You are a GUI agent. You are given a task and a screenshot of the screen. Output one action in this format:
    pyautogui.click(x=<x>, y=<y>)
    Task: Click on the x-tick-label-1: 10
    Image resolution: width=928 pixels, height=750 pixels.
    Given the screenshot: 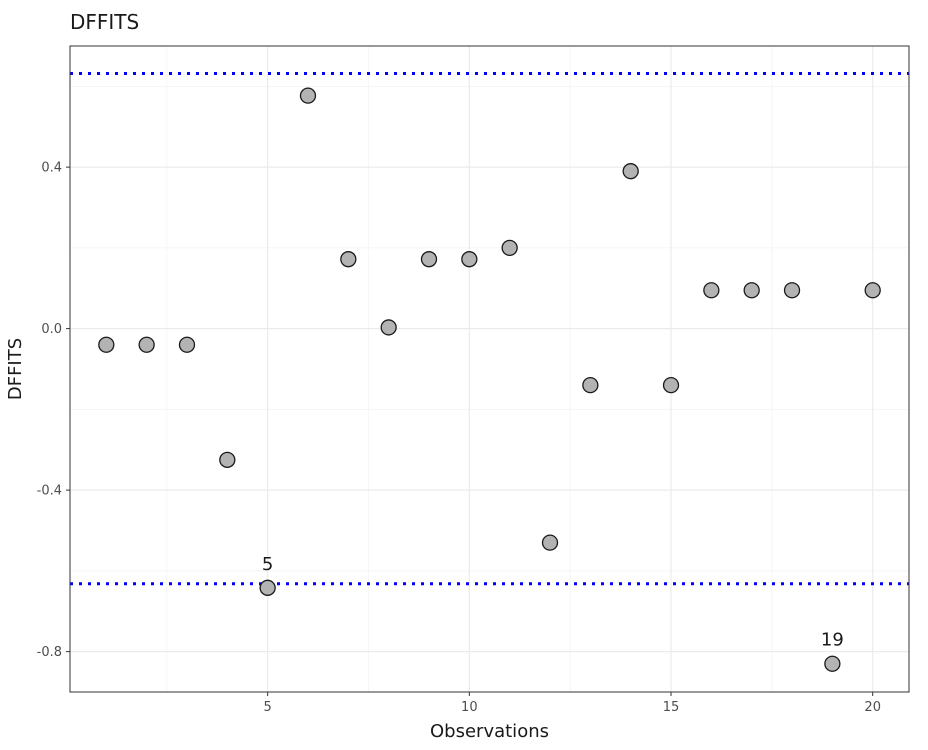 What is the action you would take?
    pyautogui.click(x=469, y=707)
    